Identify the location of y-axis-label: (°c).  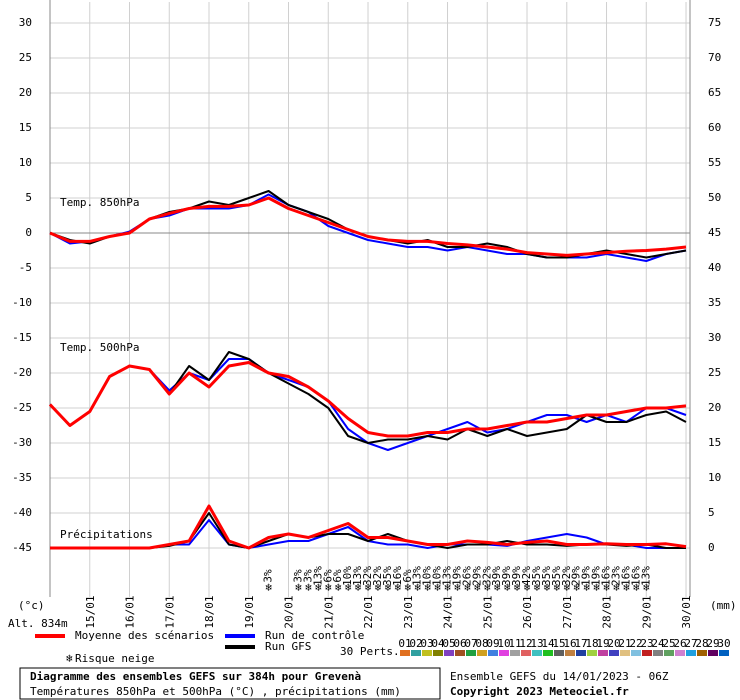
(31, 605).